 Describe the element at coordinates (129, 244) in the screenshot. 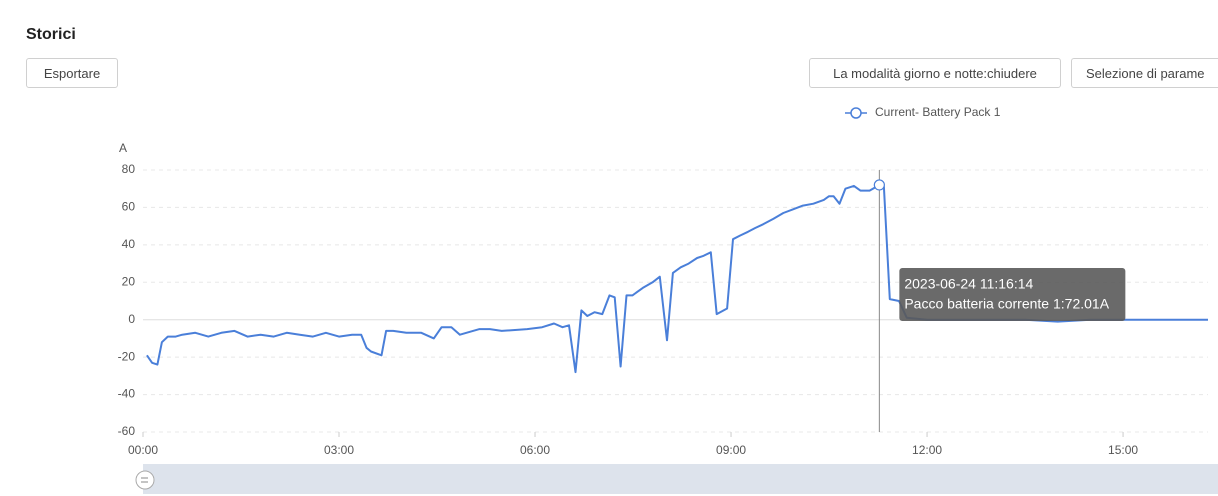

I see `y-tick-label: 40` at that location.